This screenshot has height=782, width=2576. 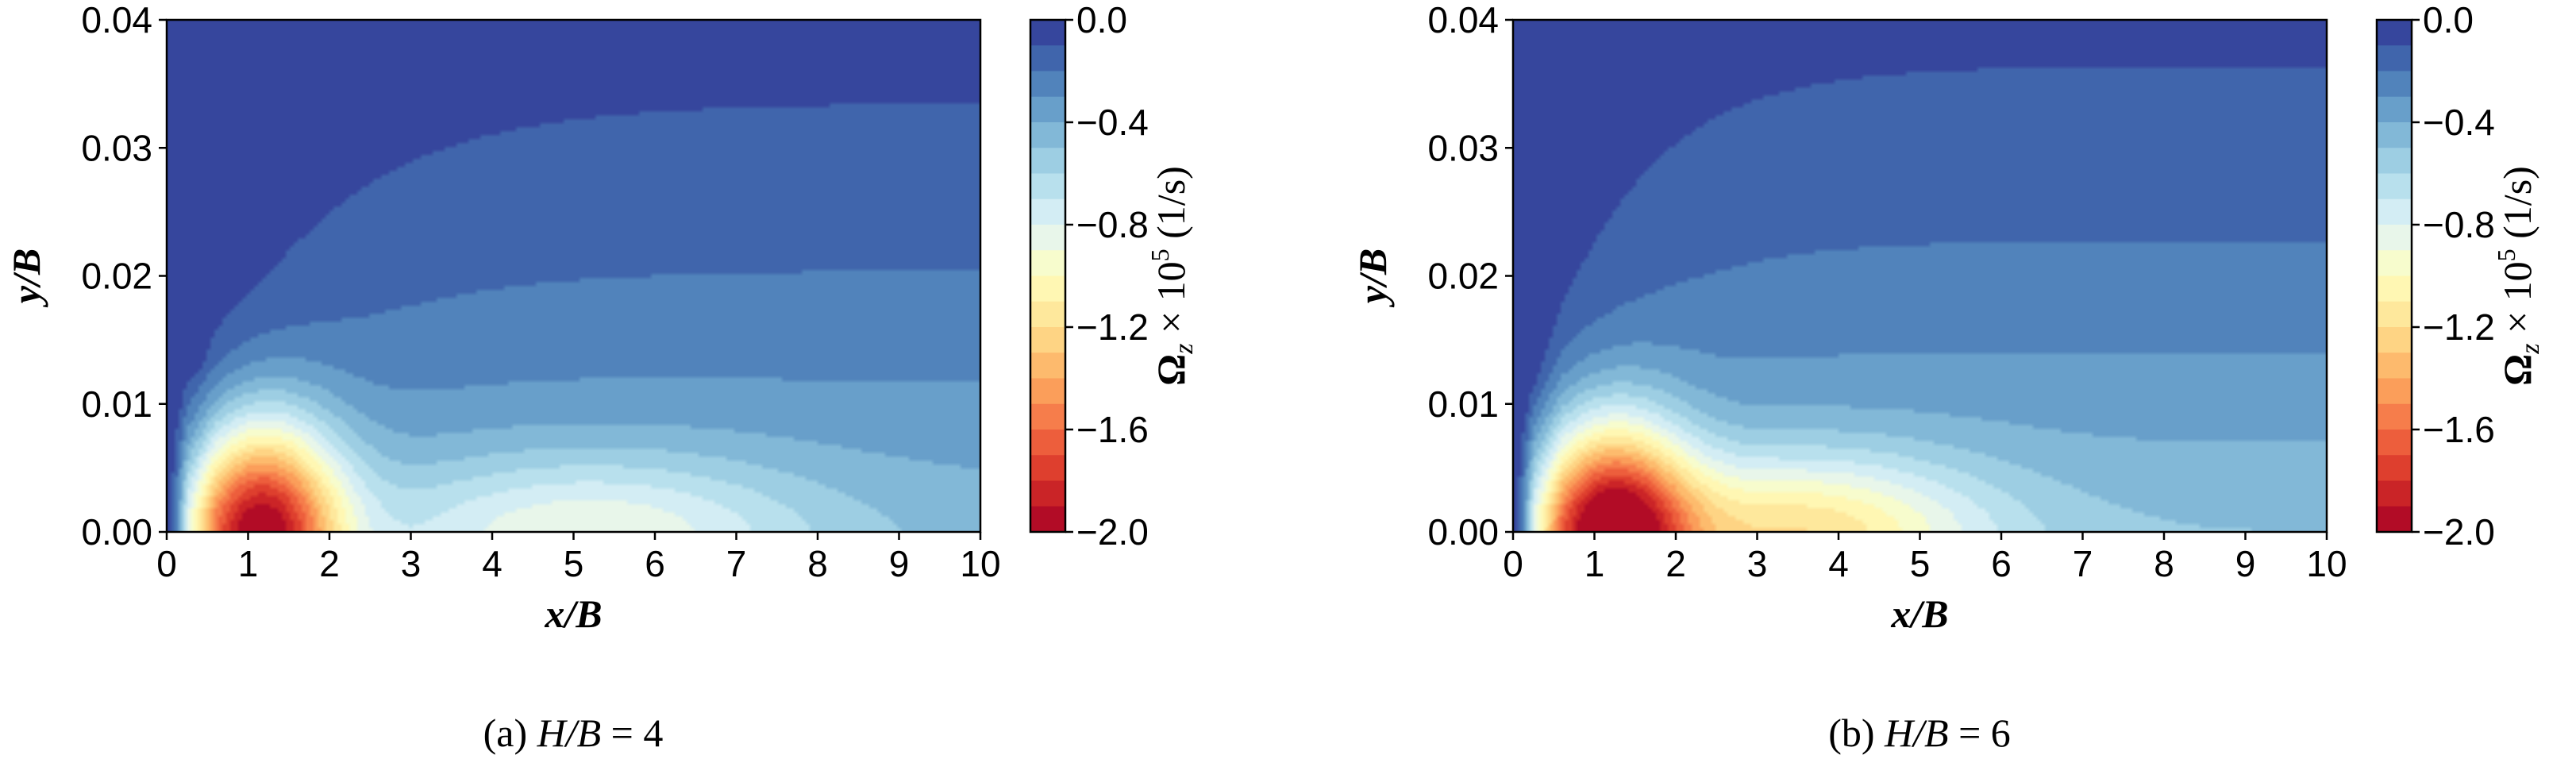 I want to click on panel-caption: (a) H/B = 4, so click(x=573, y=733).